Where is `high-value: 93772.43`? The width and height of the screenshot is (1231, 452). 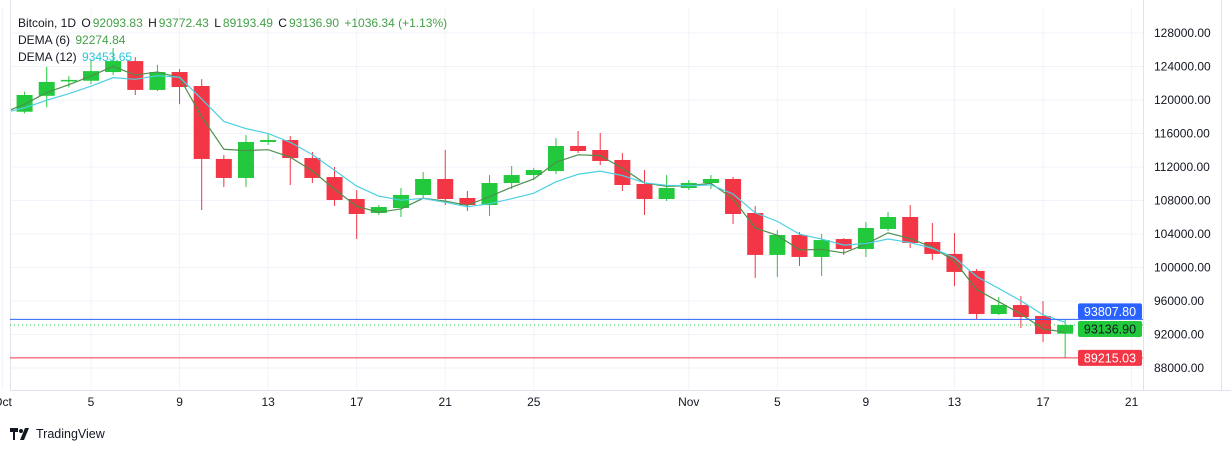 high-value: 93772.43 is located at coordinates (183, 23).